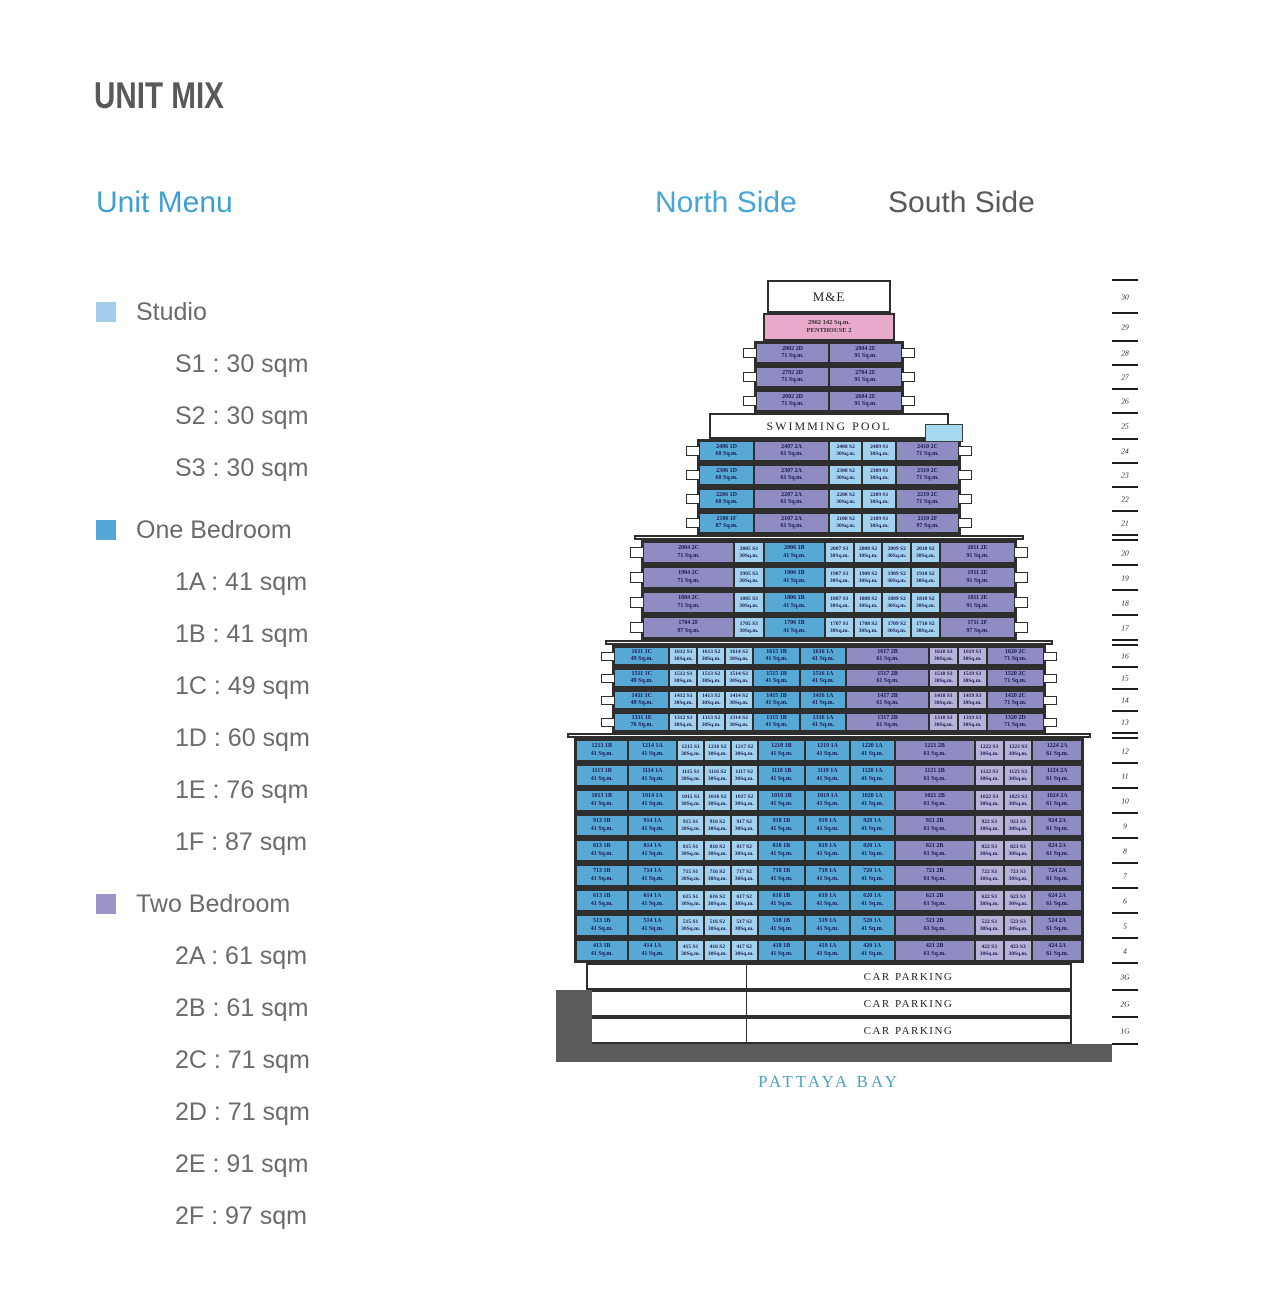 This screenshot has width=1280, height=1307. What do you see at coordinates (744, 875) in the screenshot?
I see `unit-cell-717-S2: 717 S2 30Sq.m.` at bounding box center [744, 875].